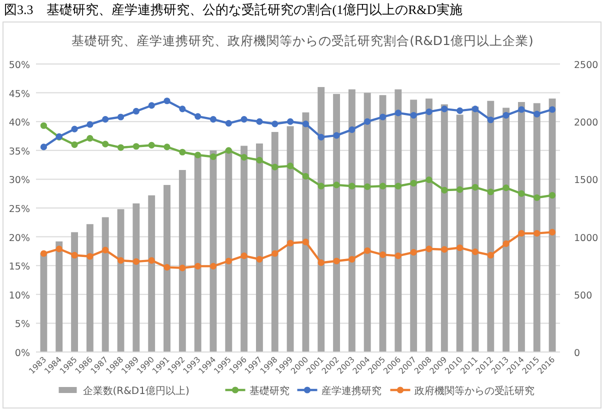 This screenshot has width=605, height=412. I want to click on y-tick-label: 25%, so click(19, 209).